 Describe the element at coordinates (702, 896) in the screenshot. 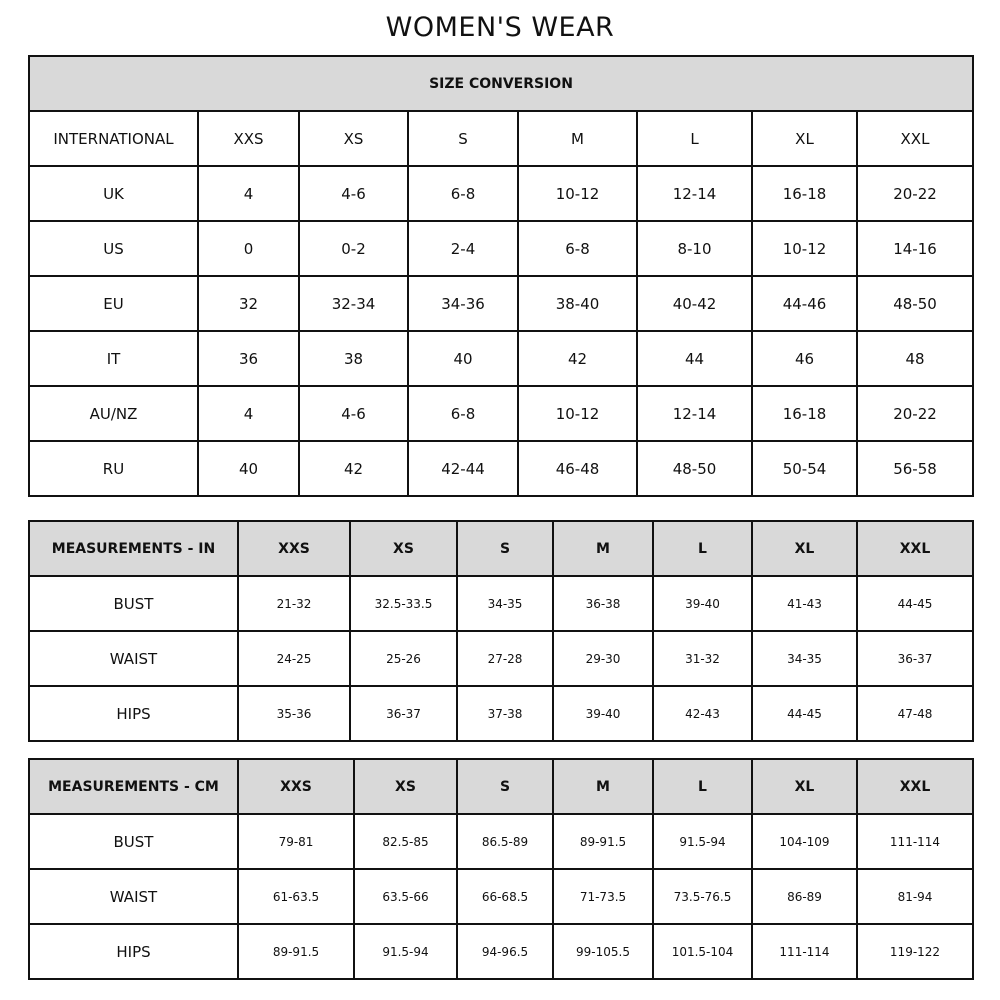

I see `table-cell: 73.5-76.5` at that location.